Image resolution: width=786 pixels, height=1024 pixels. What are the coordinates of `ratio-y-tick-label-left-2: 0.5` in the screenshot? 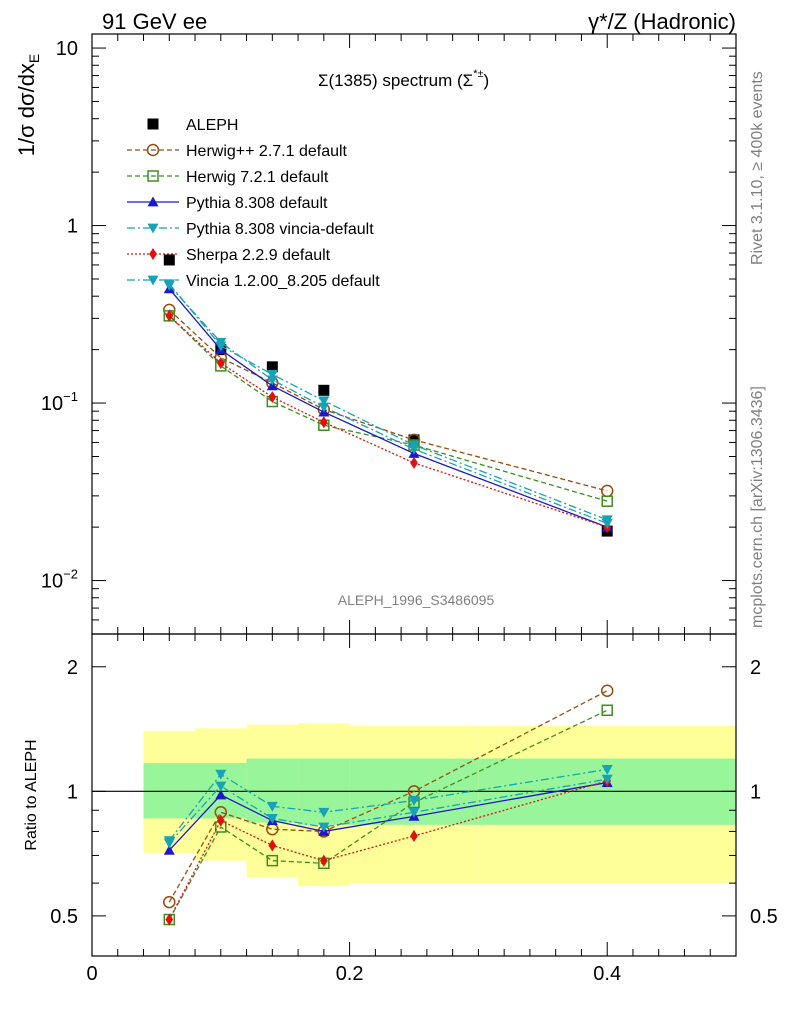 It's located at (64, 917).